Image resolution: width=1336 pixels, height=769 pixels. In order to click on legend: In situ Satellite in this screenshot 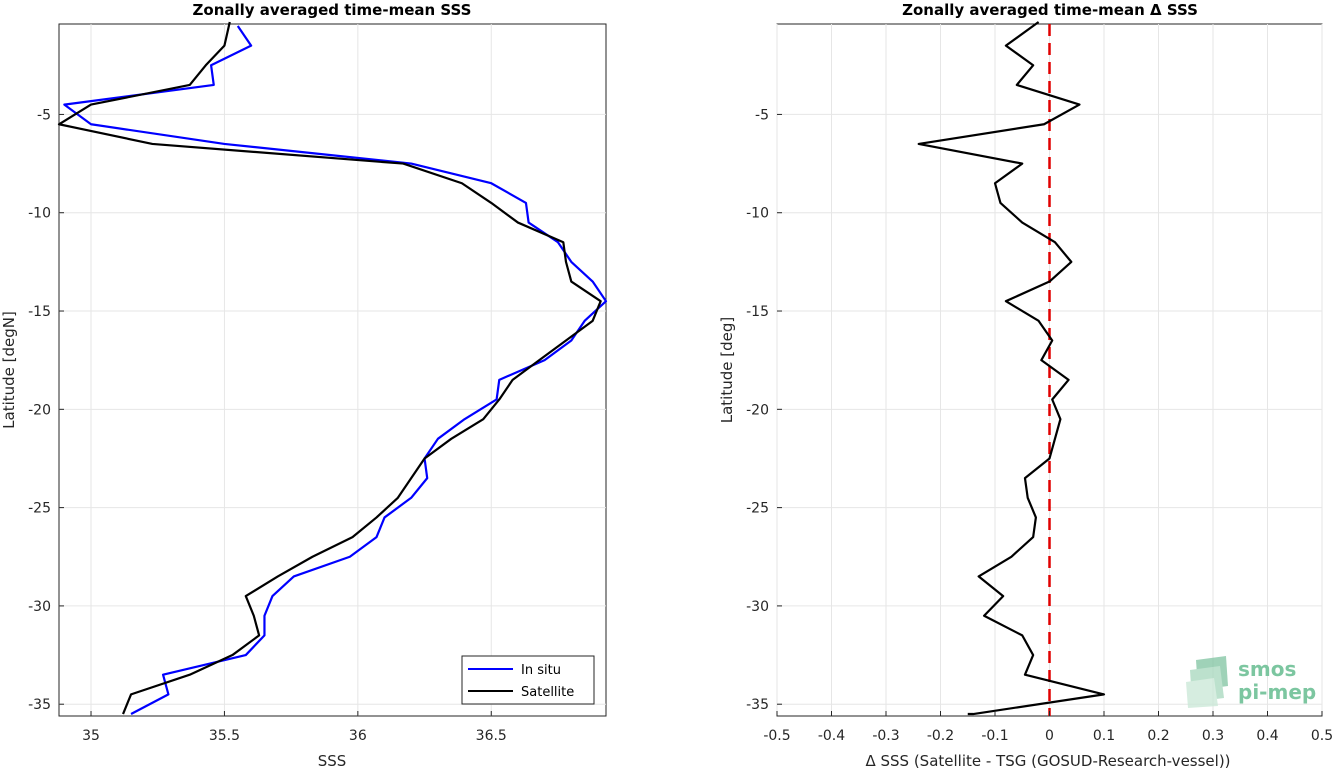, I will do `click(528, 680)`.